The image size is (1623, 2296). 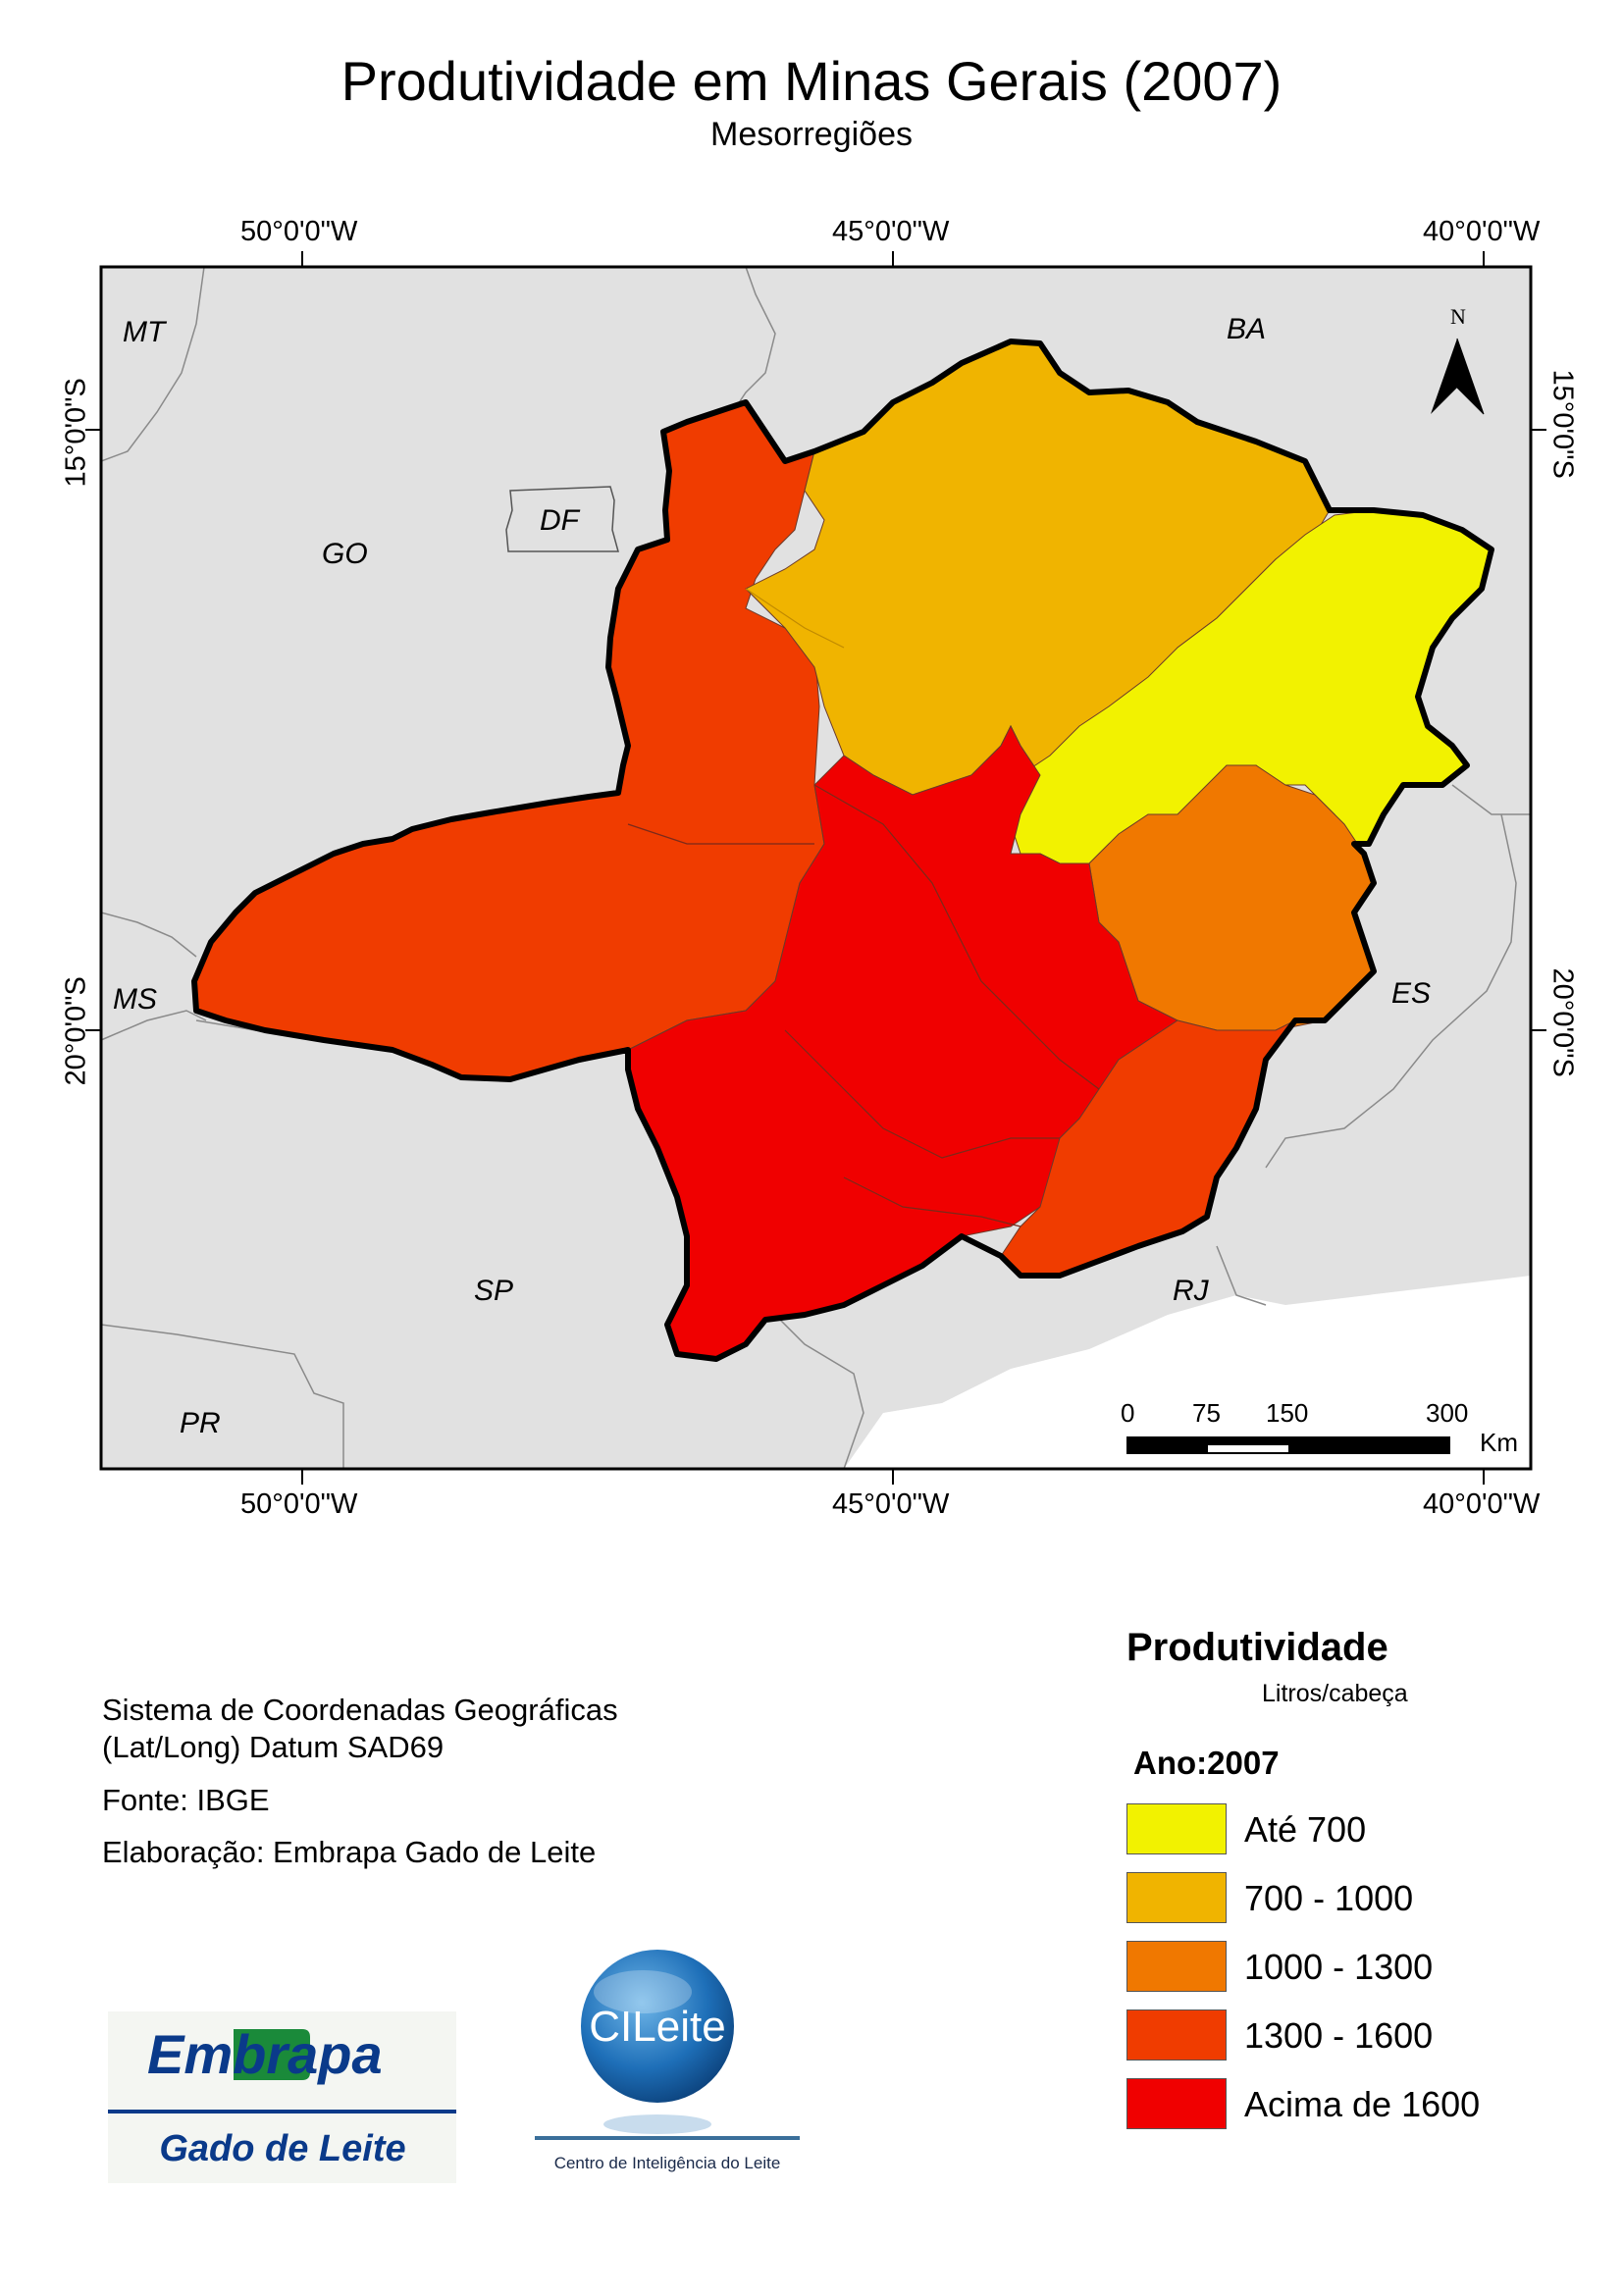 What do you see at coordinates (1362, 2104) in the screenshot?
I see `legend-label: Acima de 1600` at bounding box center [1362, 2104].